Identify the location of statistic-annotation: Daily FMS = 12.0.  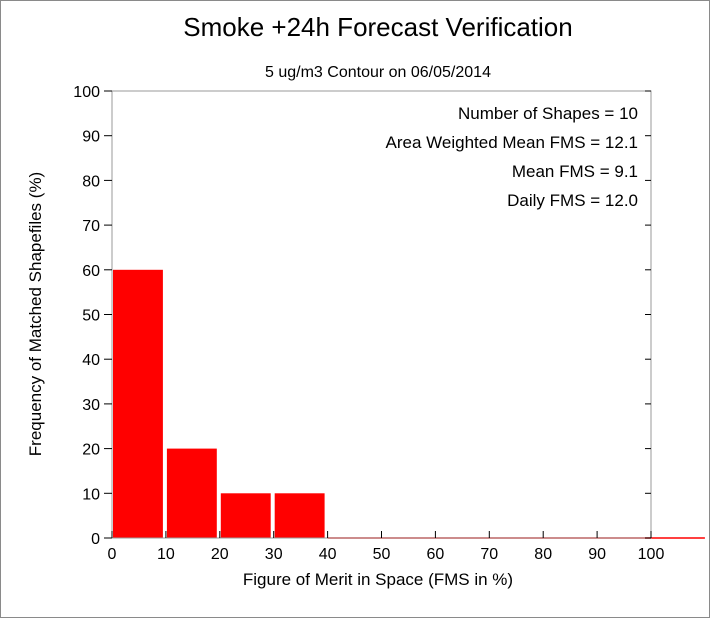
(572, 200).